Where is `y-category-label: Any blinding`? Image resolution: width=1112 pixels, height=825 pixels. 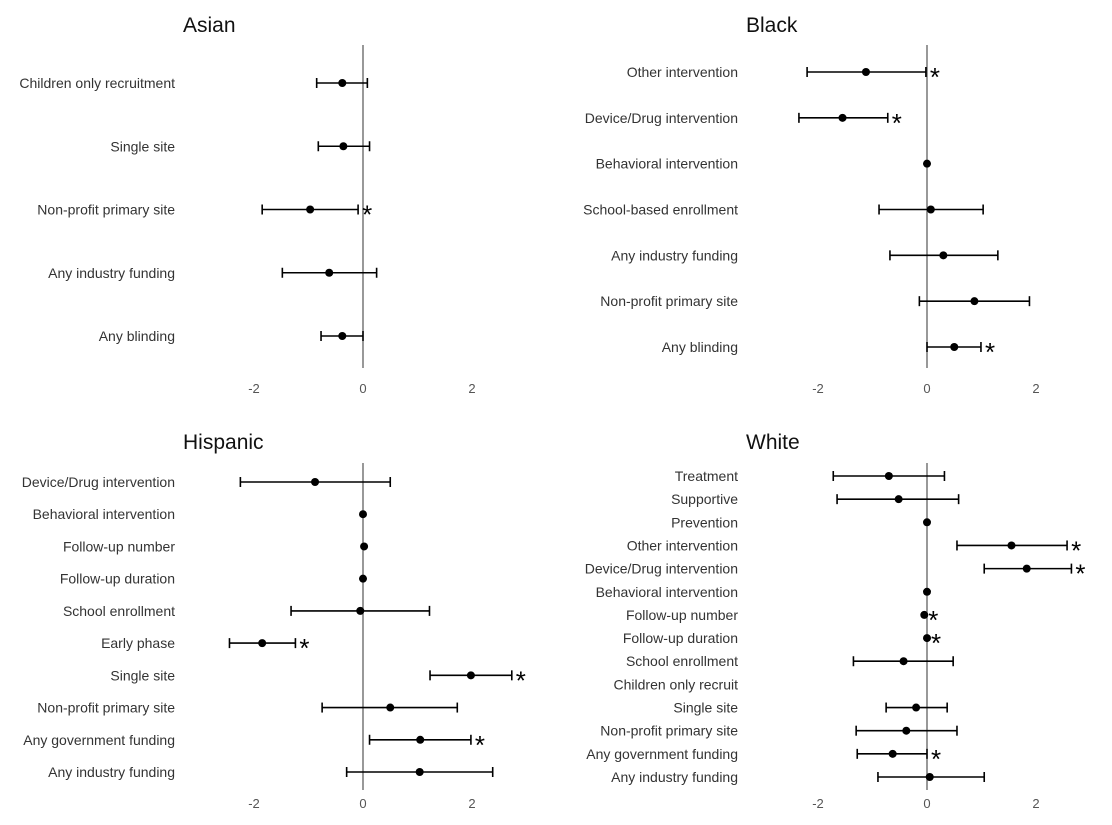 y-category-label: Any blinding is located at coordinates (137, 336).